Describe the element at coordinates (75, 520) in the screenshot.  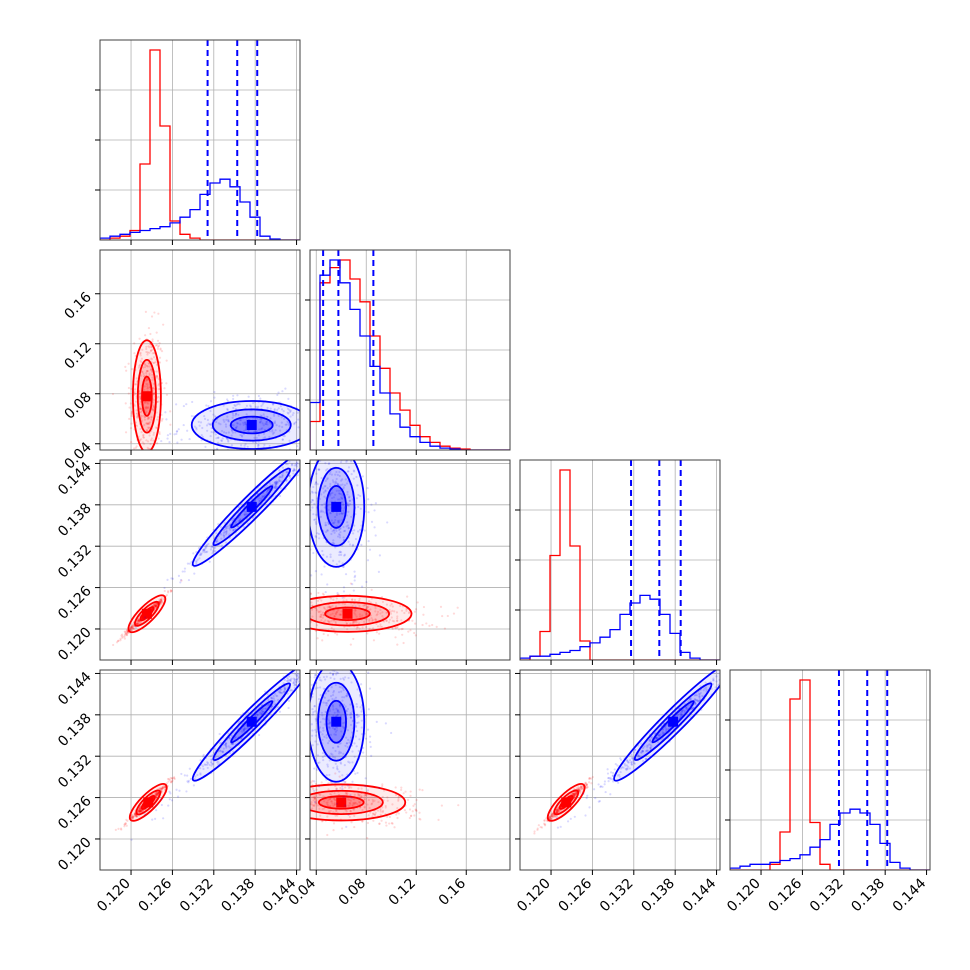
I see `y-tick-label: 0.138` at that location.